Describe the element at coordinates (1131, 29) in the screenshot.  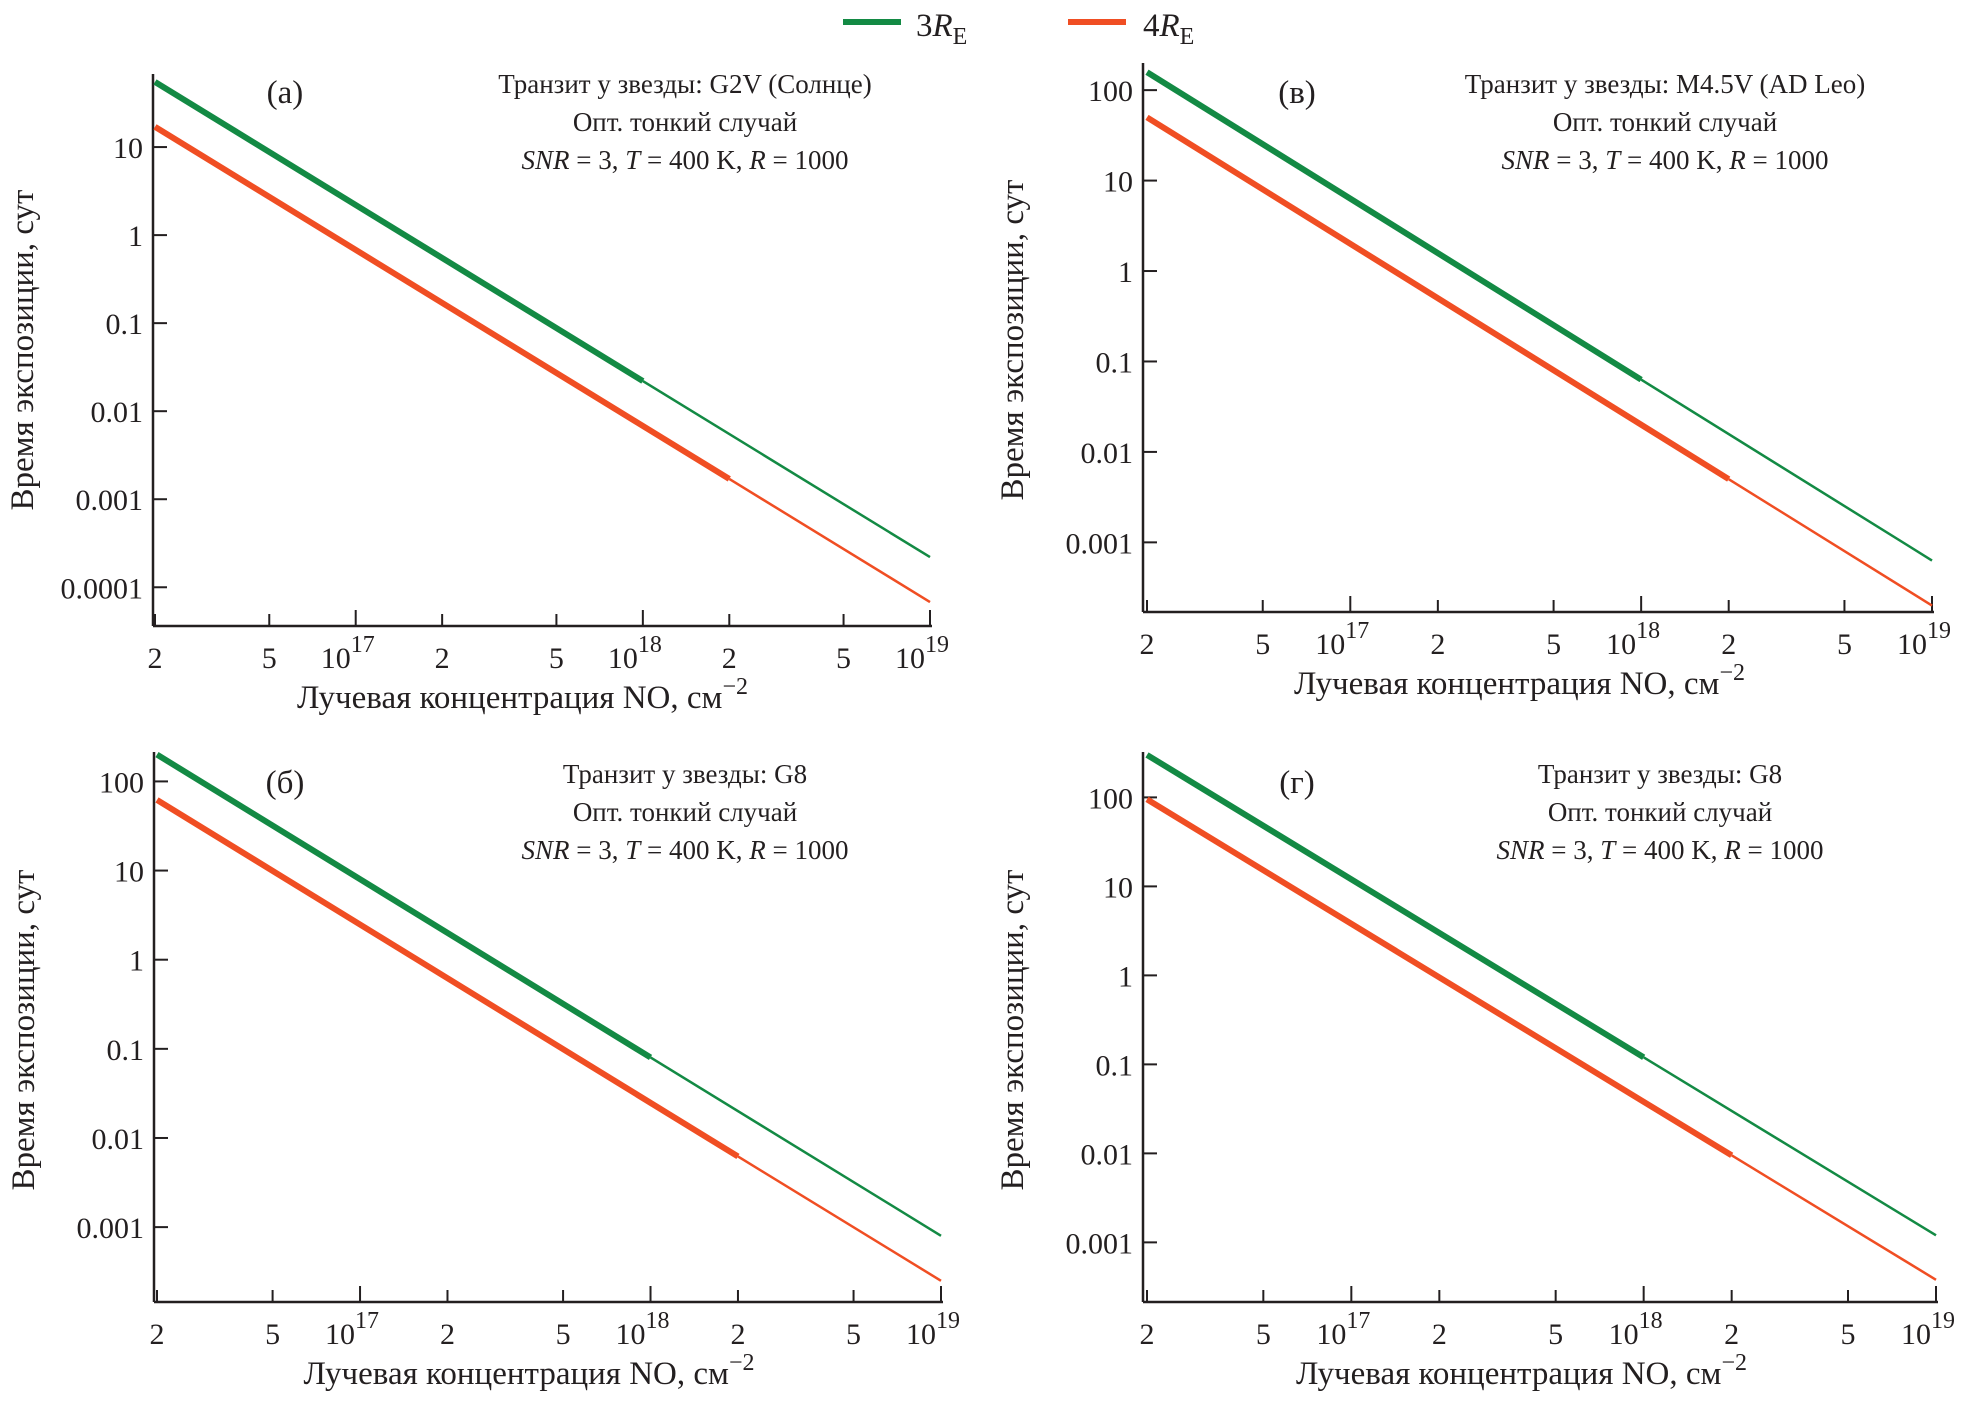
I see `legend-item: 4RE` at that location.